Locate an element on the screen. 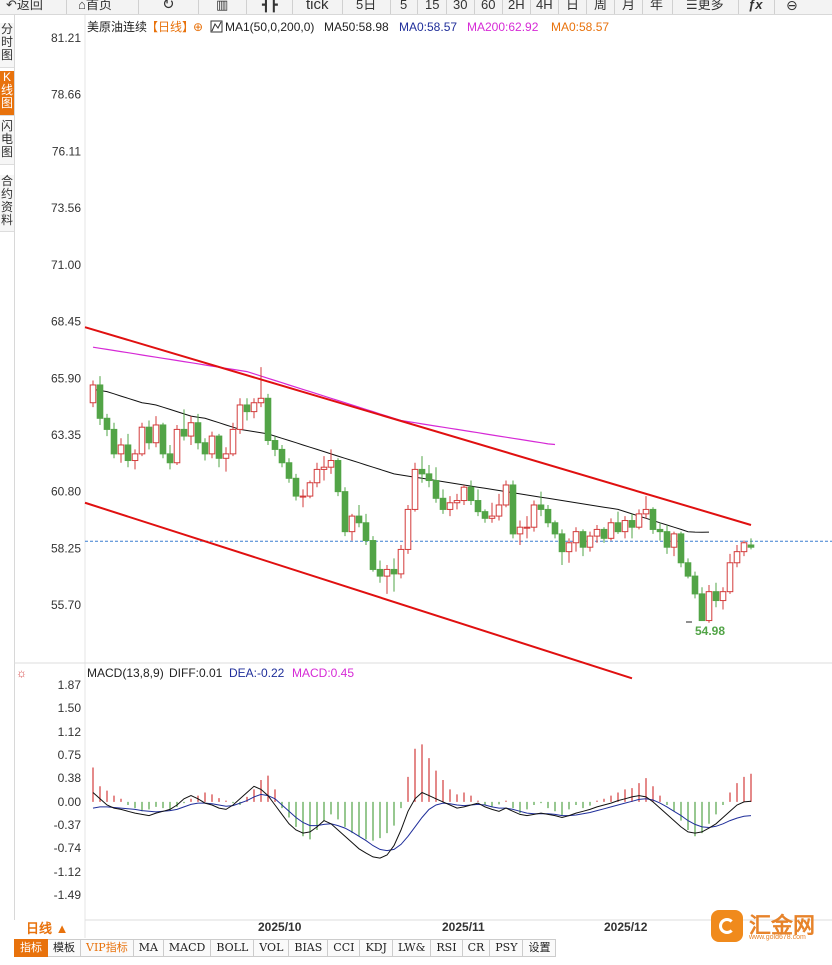 The image size is (832, 965). bar-chart-icon: ▥ is located at coordinates (222, 6).